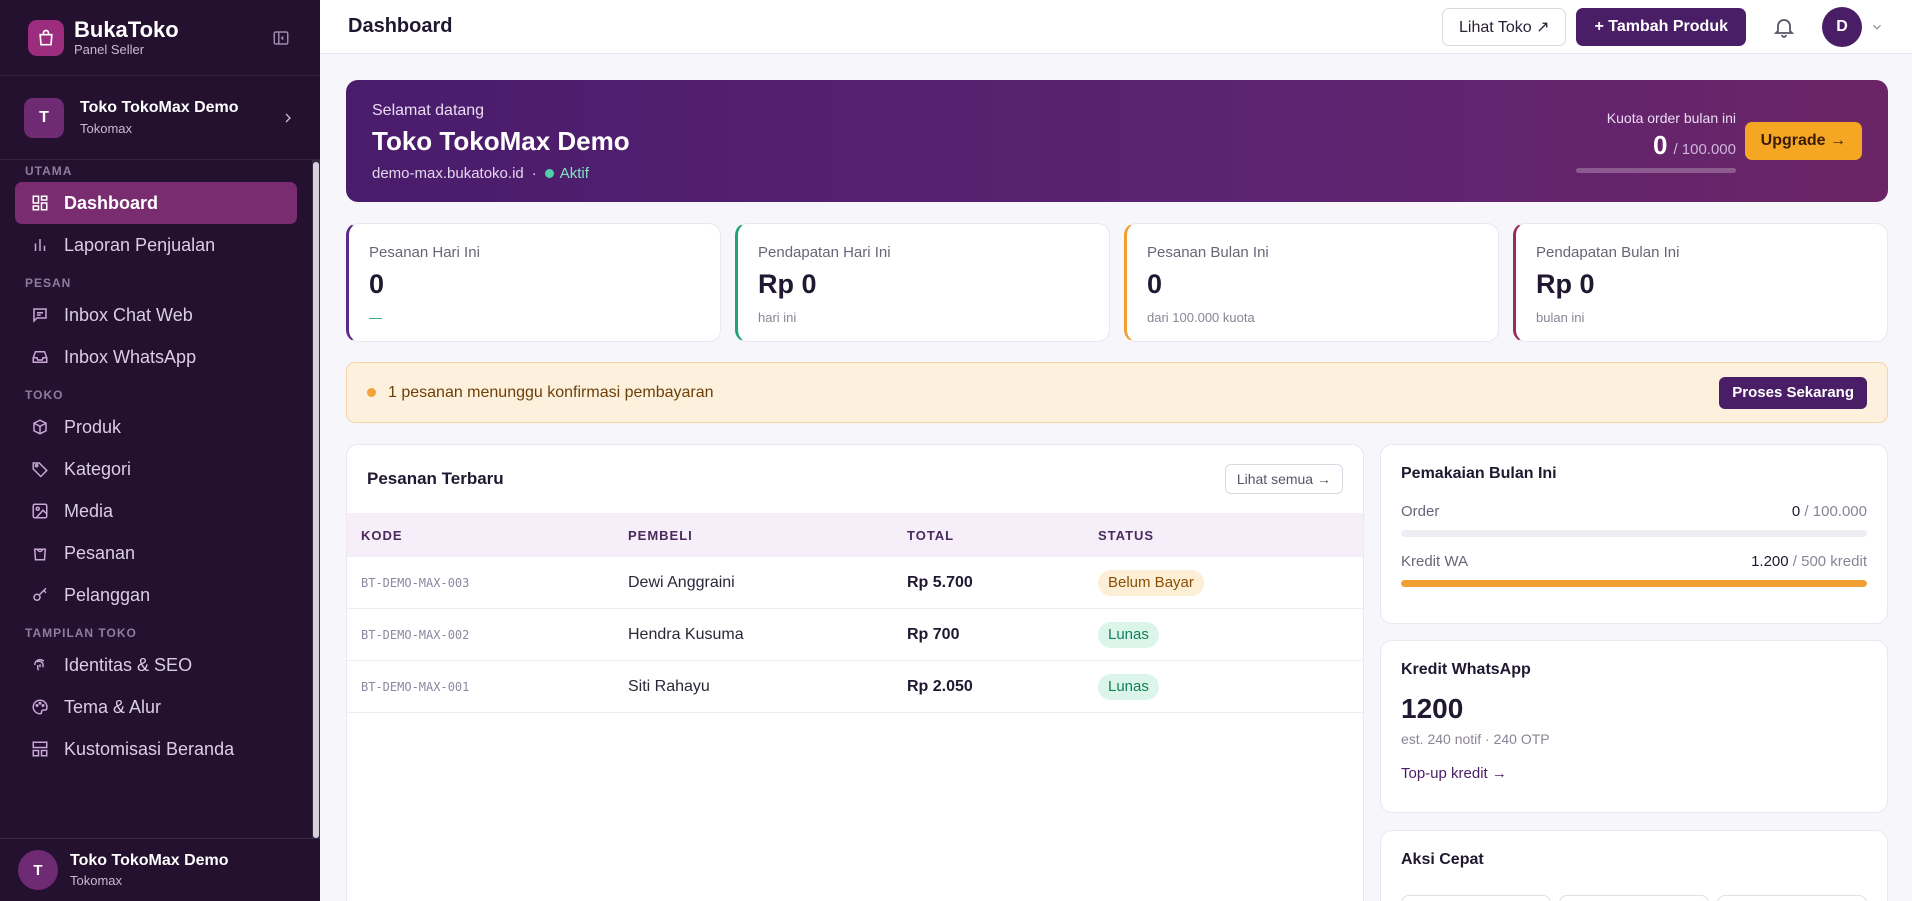 The width and height of the screenshot is (1912, 901). Describe the element at coordinates (96, 880) in the screenshot. I see `sidebar-user-subtitle: Tokomax` at that location.